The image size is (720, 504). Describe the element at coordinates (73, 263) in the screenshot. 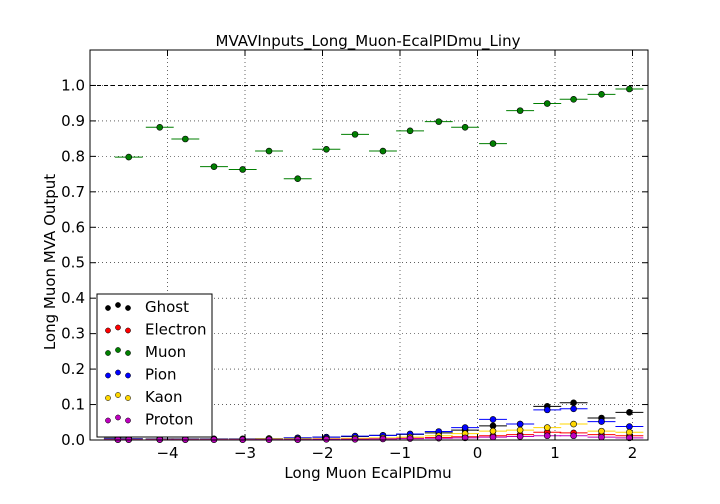

I see `y-tick-label: 0.5` at that location.